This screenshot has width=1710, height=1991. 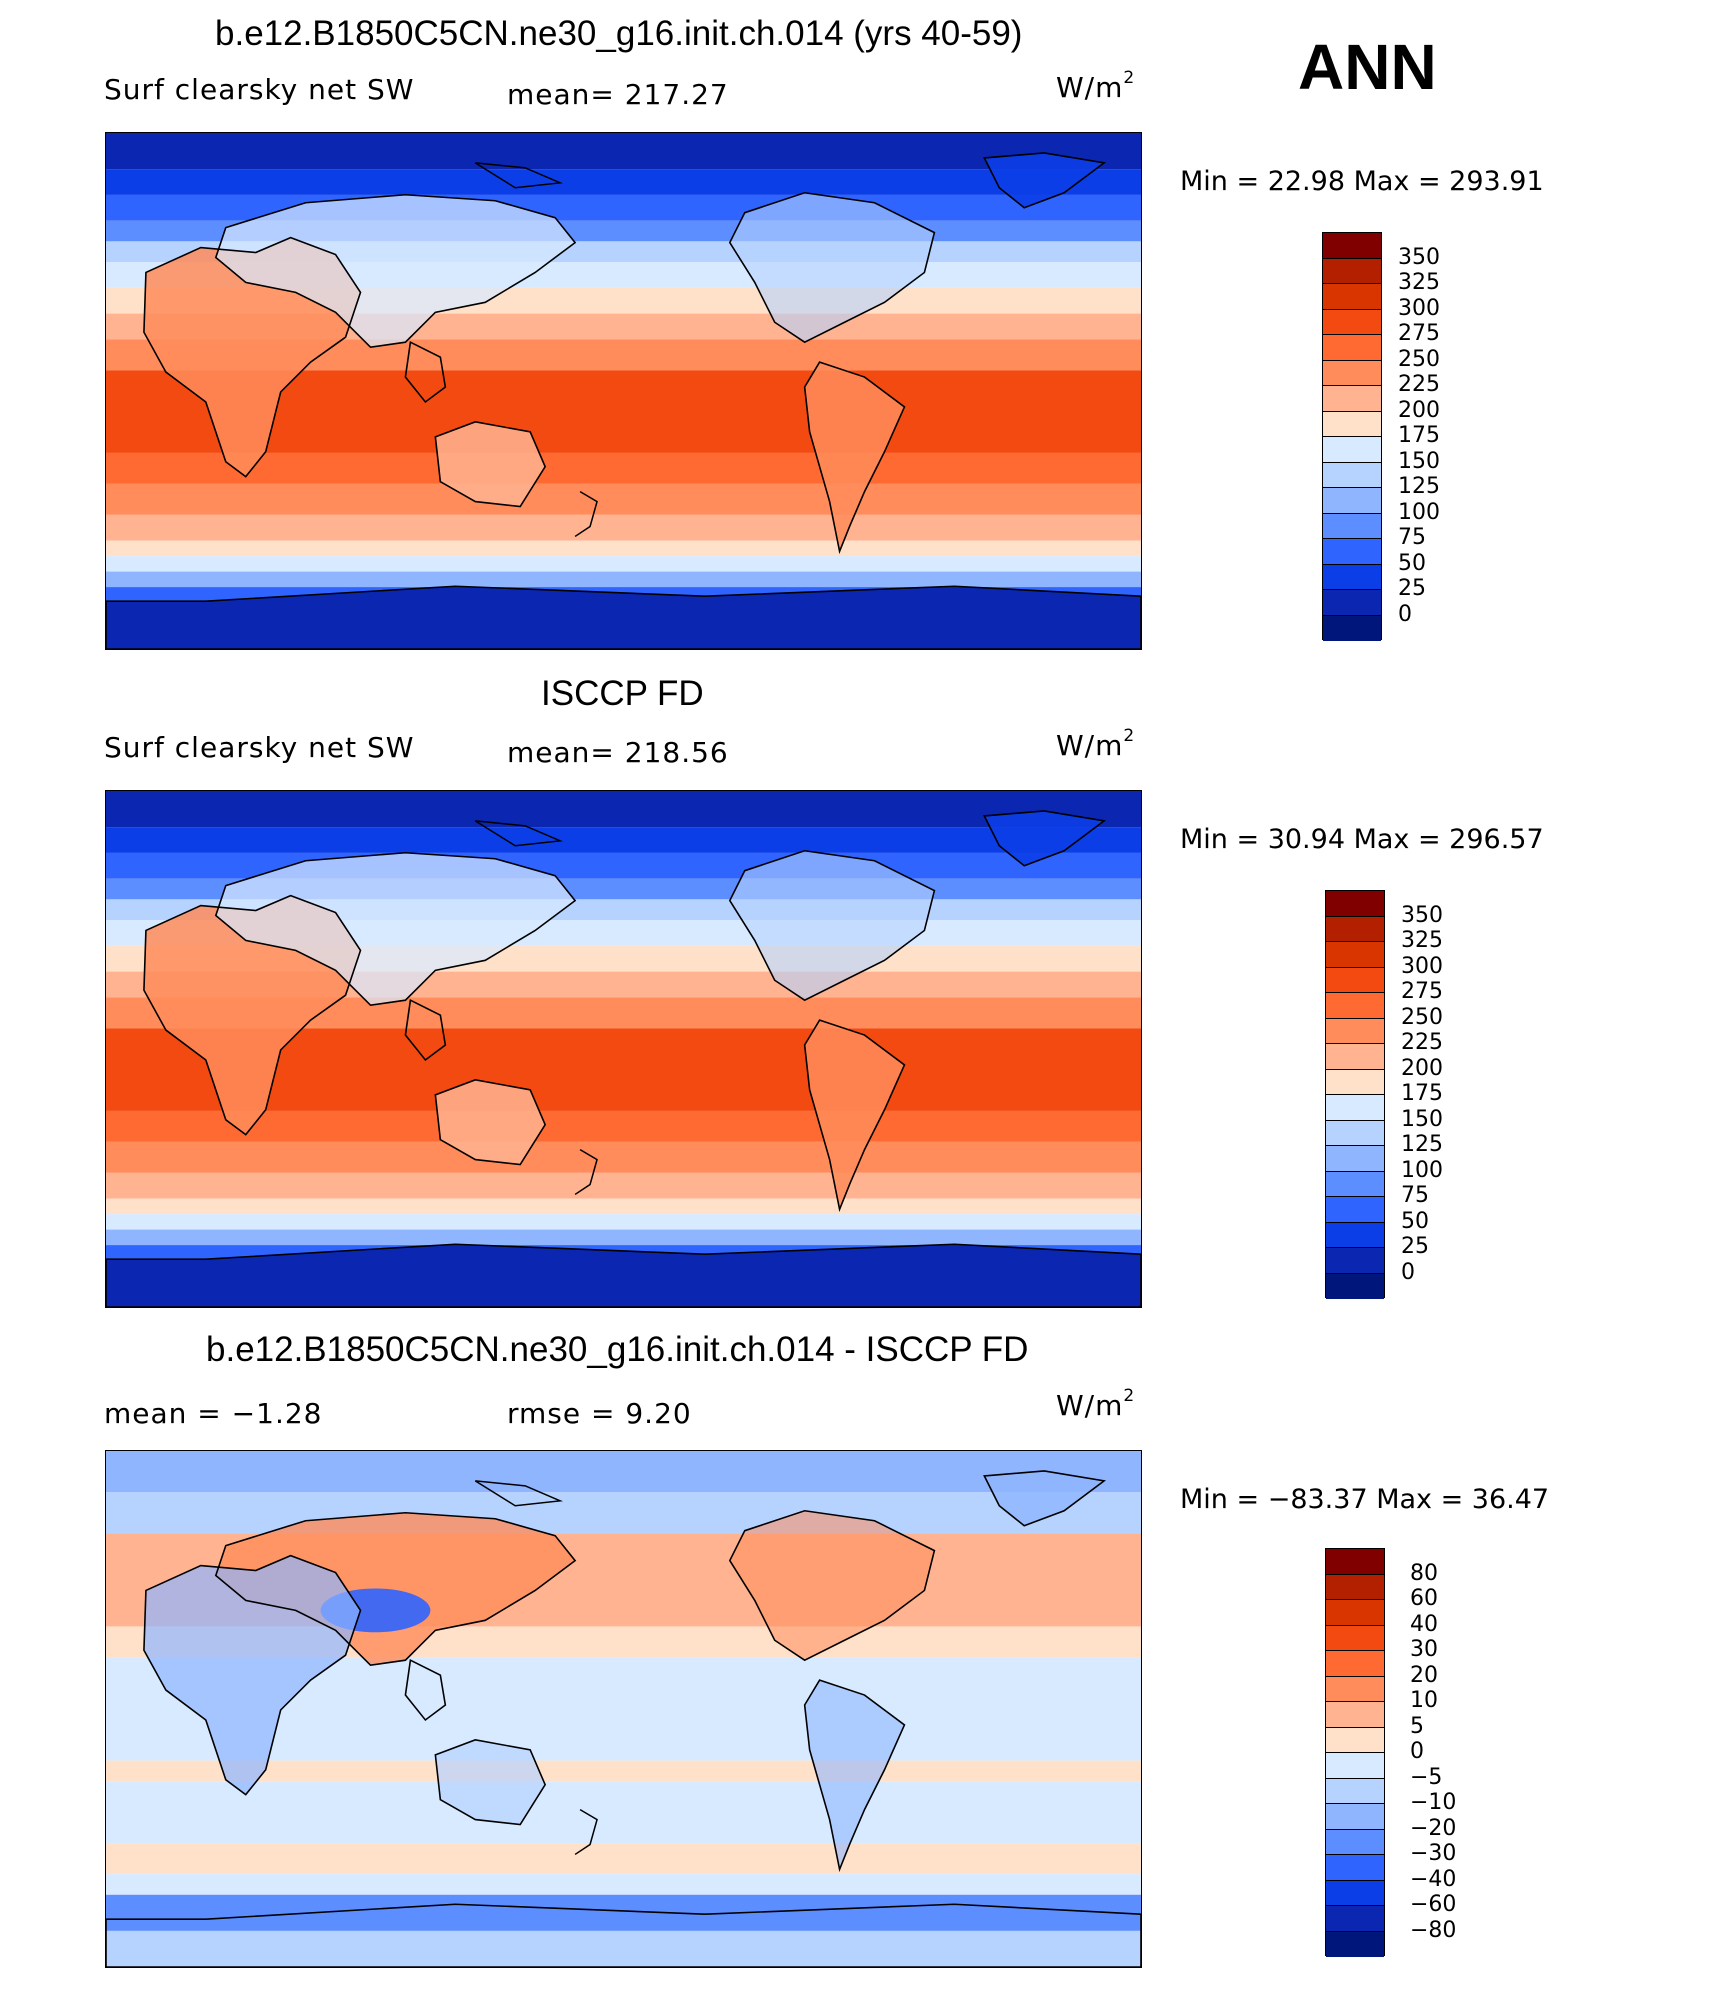 What do you see at coordinates (1419, 512) in the screenshot?
I see `colorbar-tick-label: 100` at bounding box center [1419, 512].